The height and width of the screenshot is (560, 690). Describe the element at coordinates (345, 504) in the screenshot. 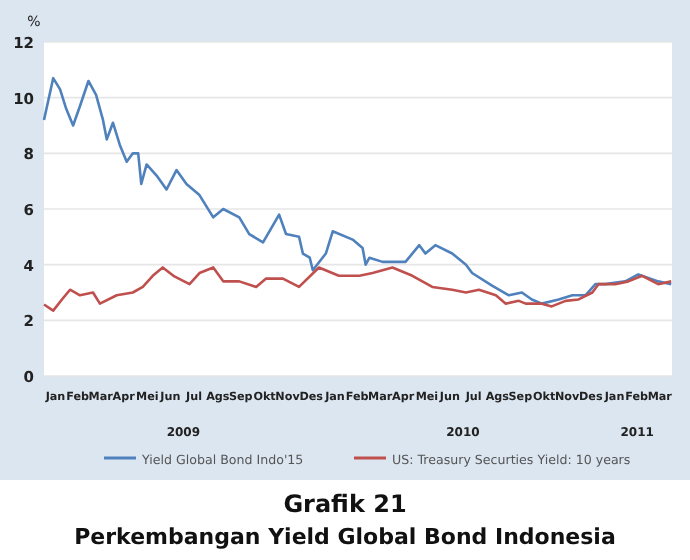

I see `text: Grafik 21` at that location.